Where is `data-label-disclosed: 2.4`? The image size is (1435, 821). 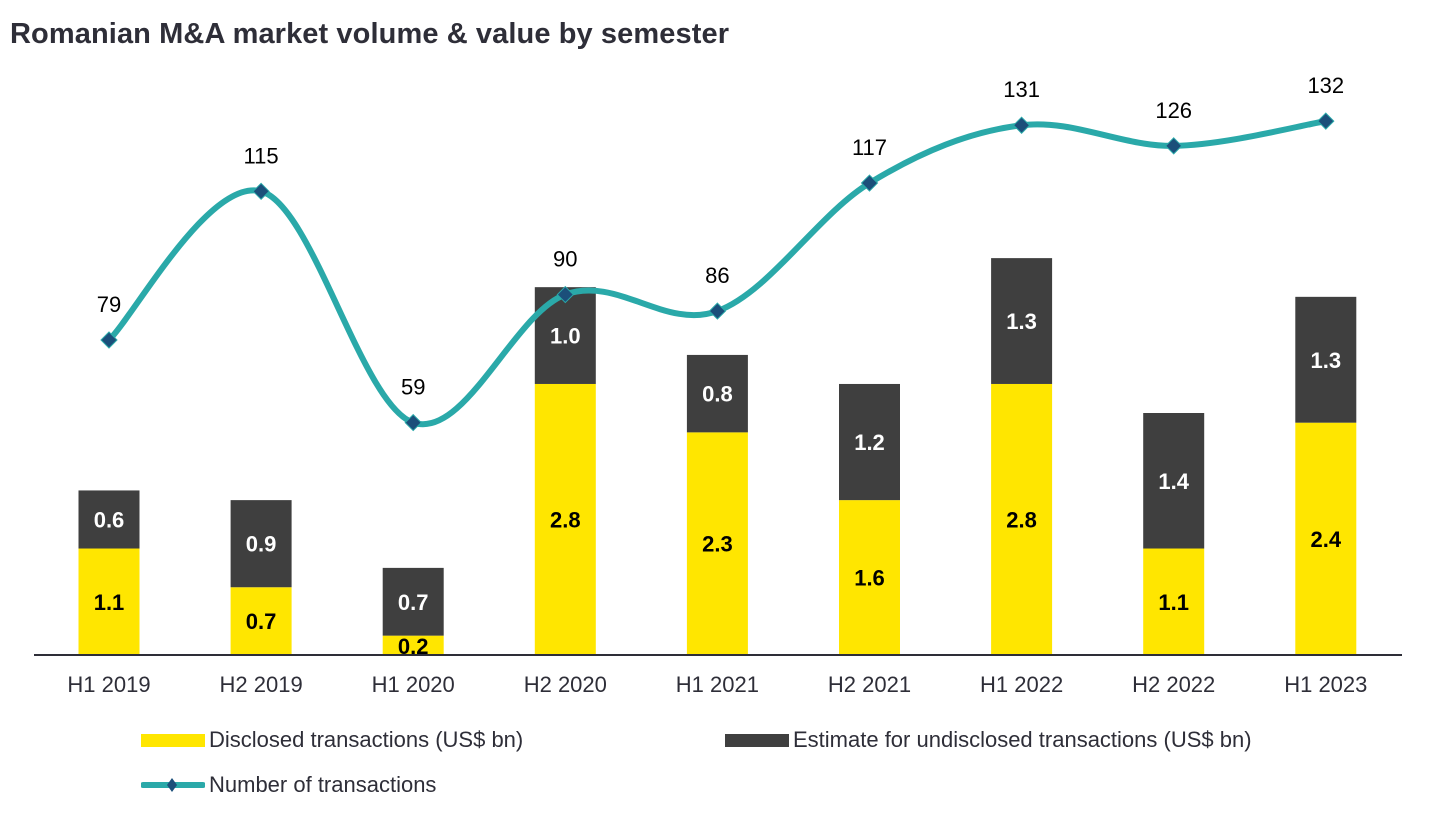
data-label-disclosed: 2.4 is located at coordinates (1326, 539).